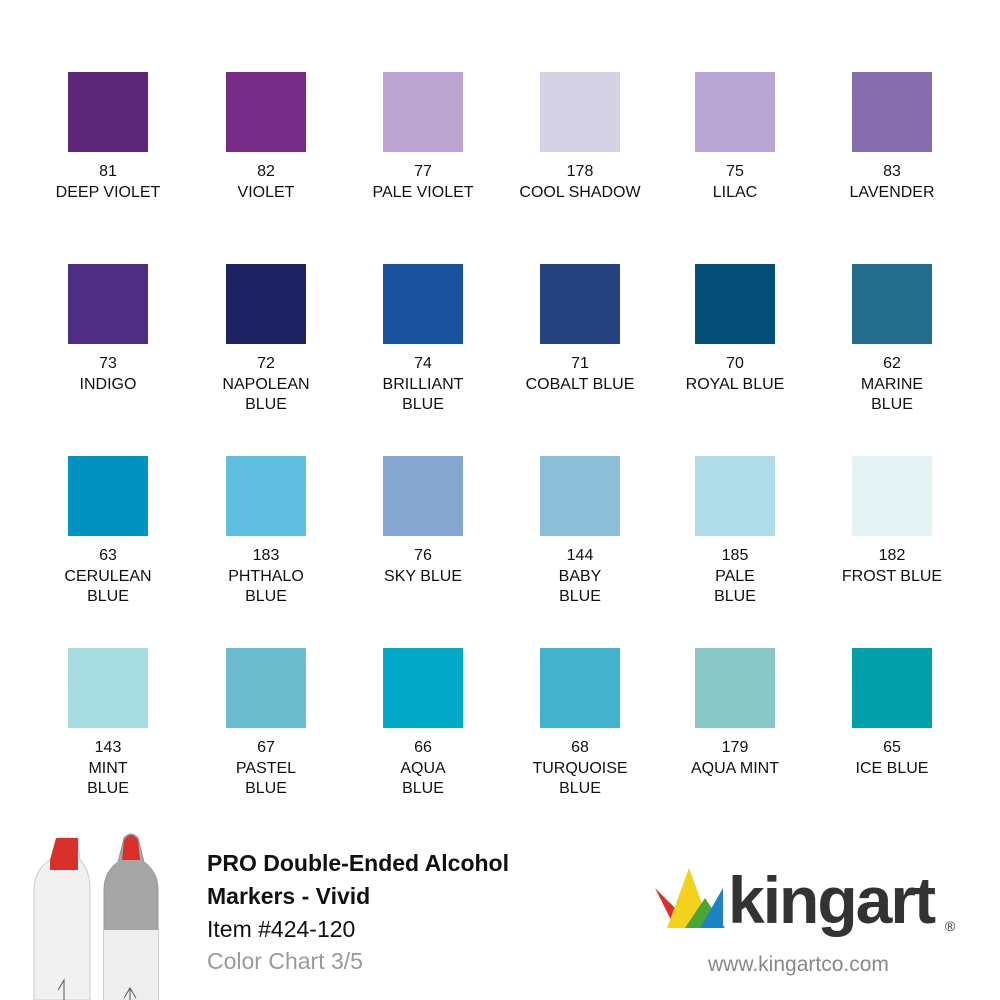 This screenshot has height=1000, width=1000. What do you see at coordinates (423, 566) in the screenshot?
I see `swatch-label: 76 SKY BLUE` at bounding box center [423, 566].